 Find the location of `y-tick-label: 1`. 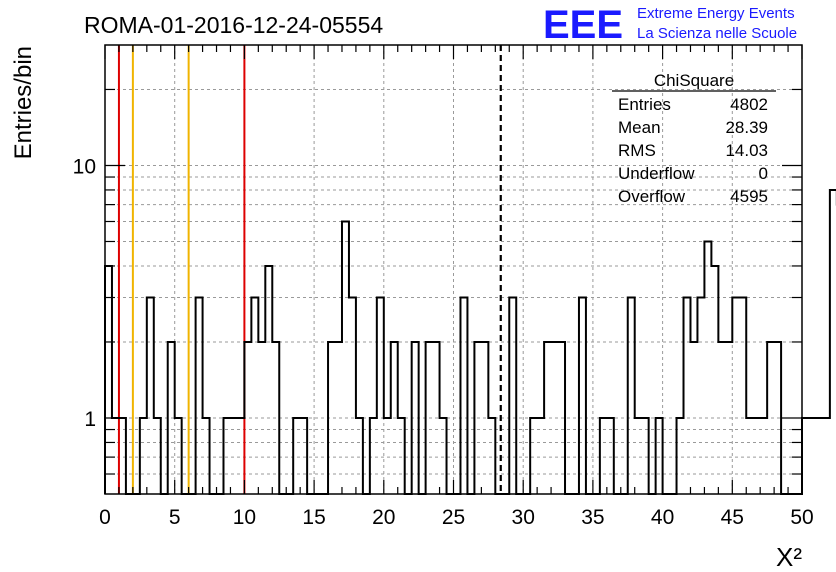

y-tick-label: 1 is located at coordinates (90, 419).